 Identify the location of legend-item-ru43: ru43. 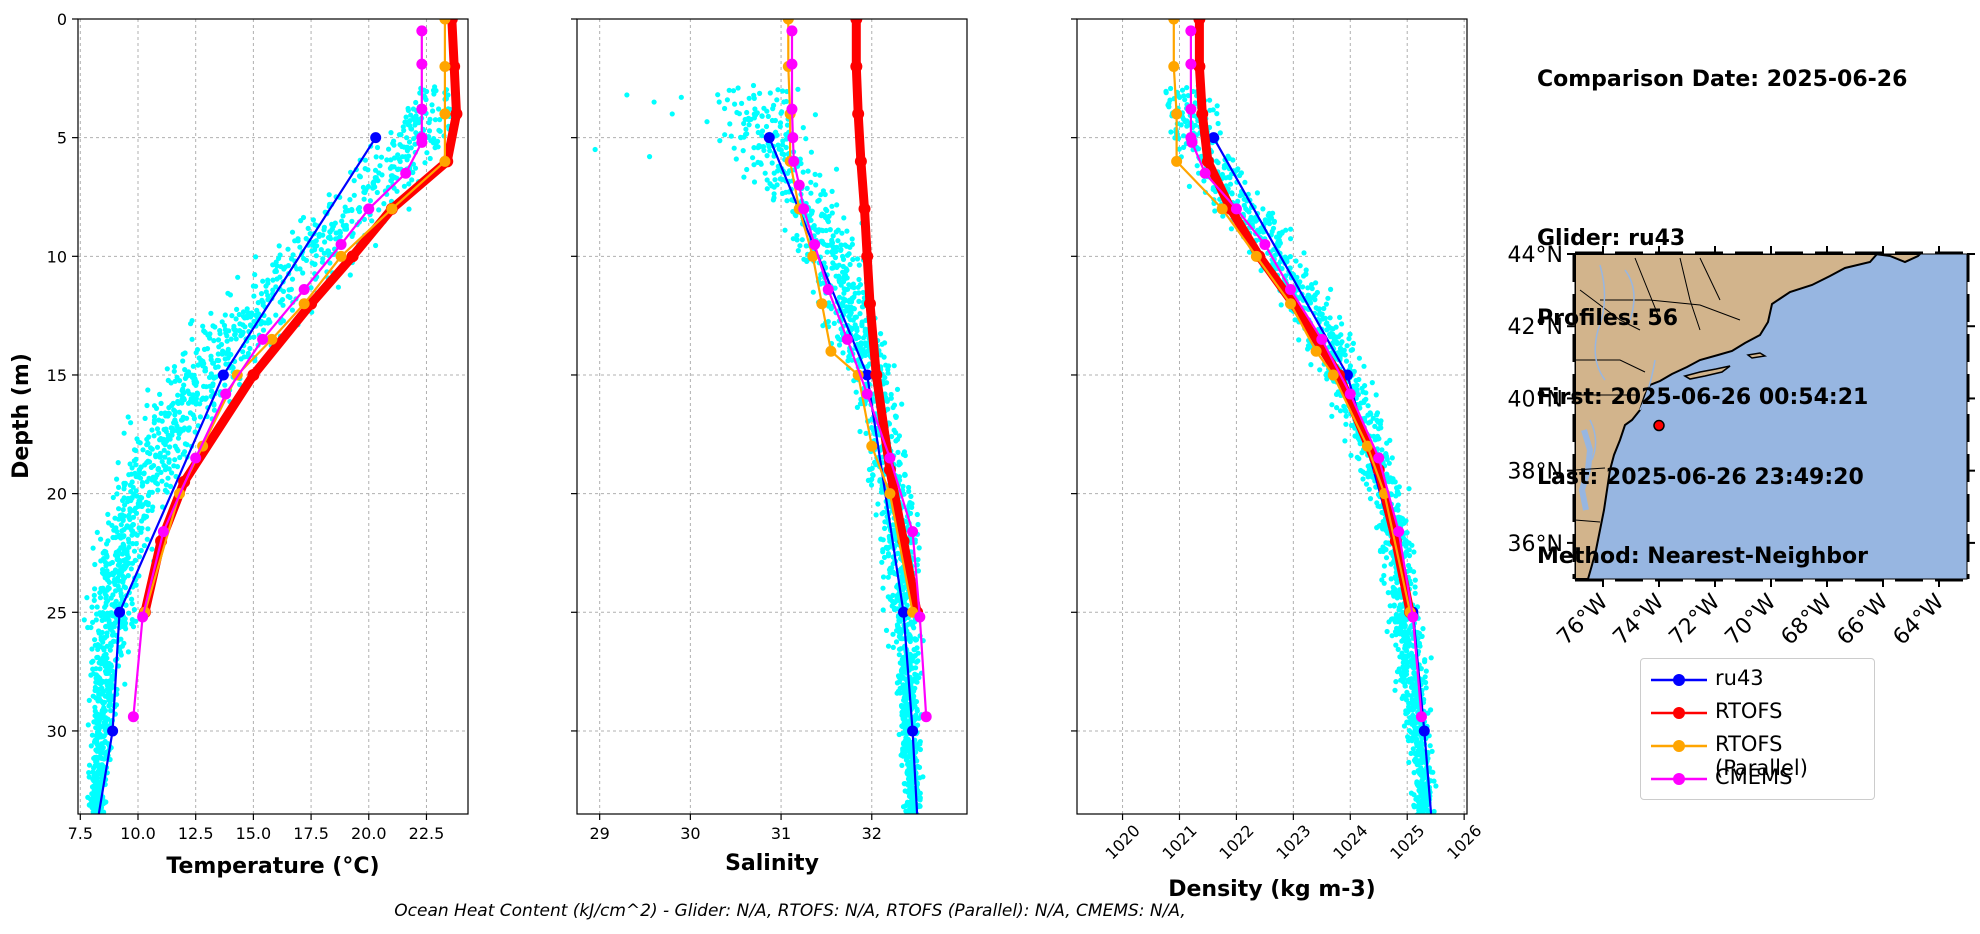
(1757, 680).